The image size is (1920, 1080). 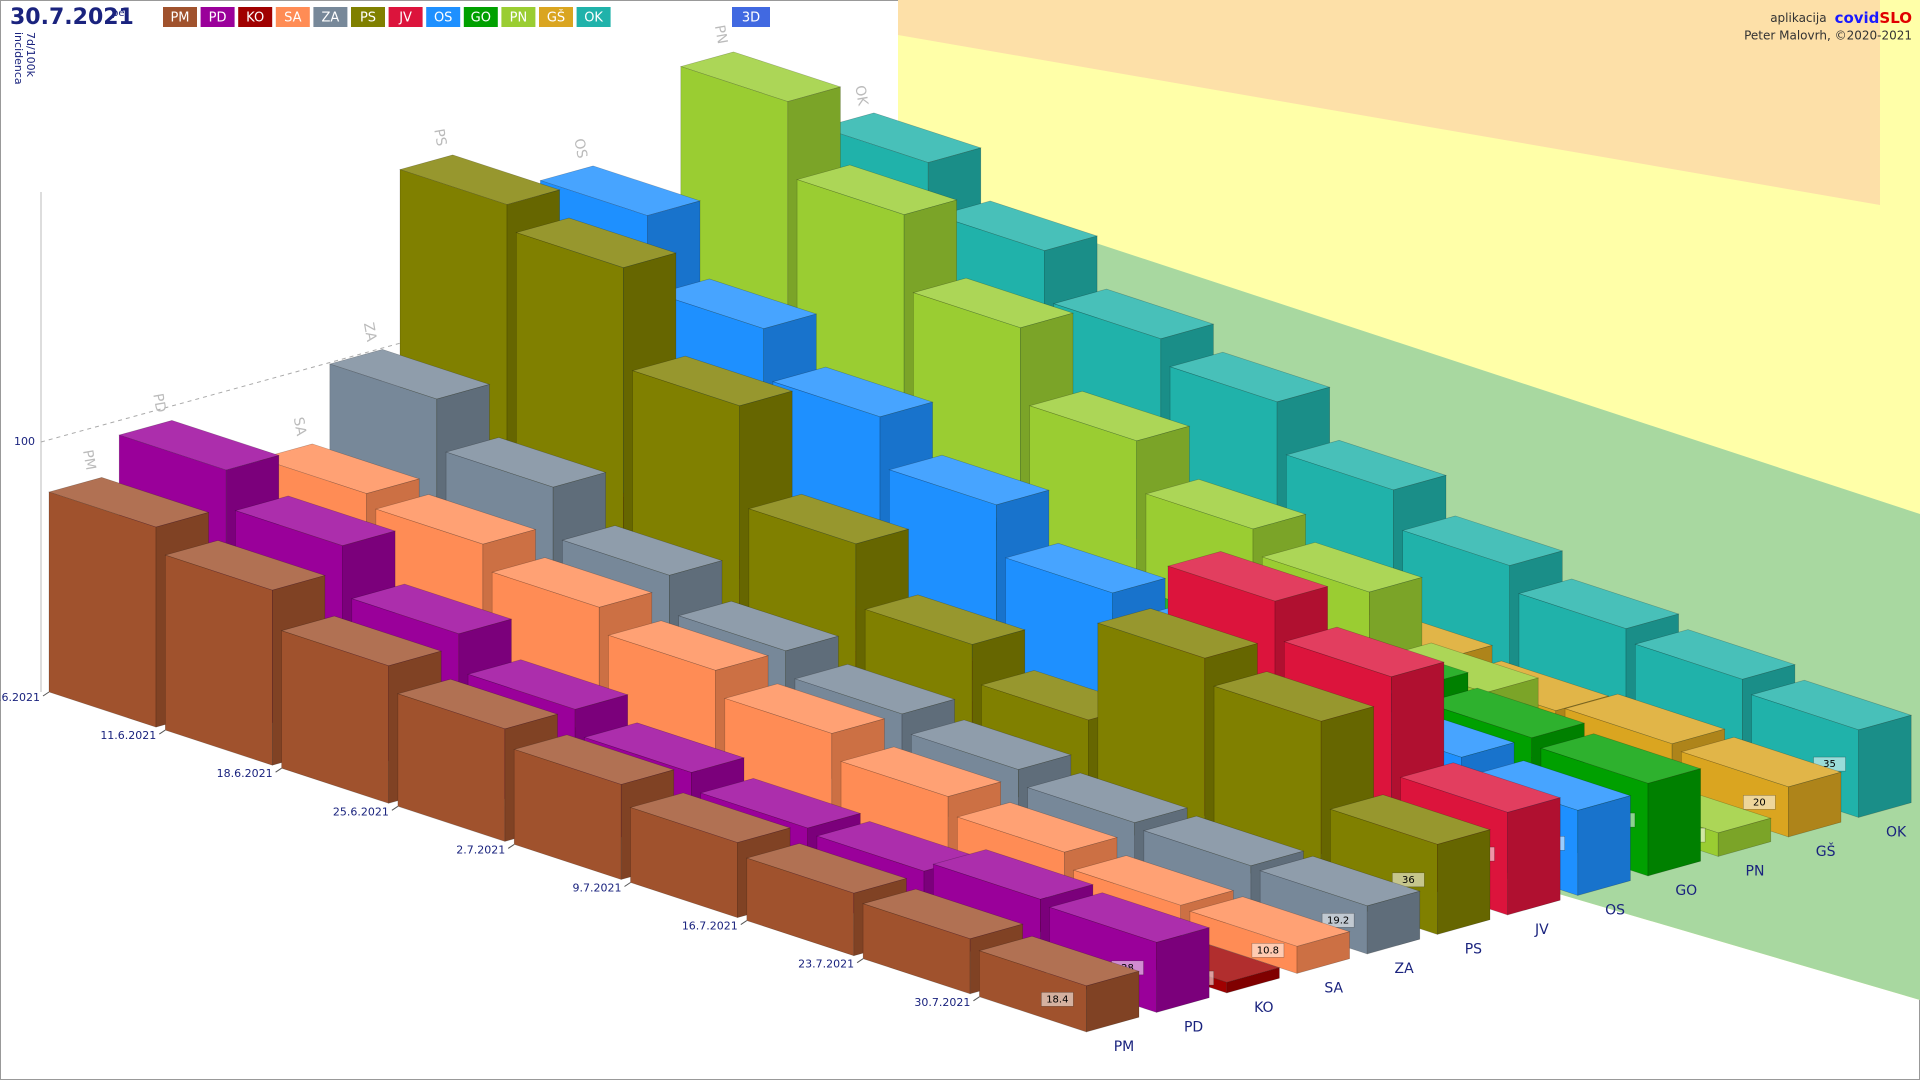 What do you see at coordinates (860, 95) in the screenshot?
I see `back-series-label: OK` at bounding box center [860, 95].